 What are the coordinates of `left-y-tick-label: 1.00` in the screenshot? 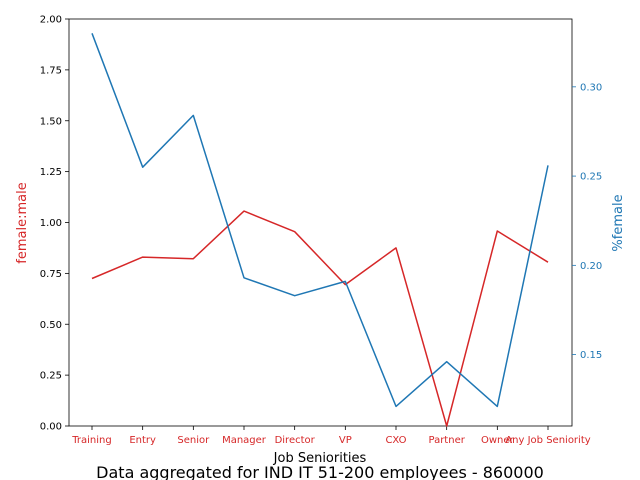 It's located at (51, 223).